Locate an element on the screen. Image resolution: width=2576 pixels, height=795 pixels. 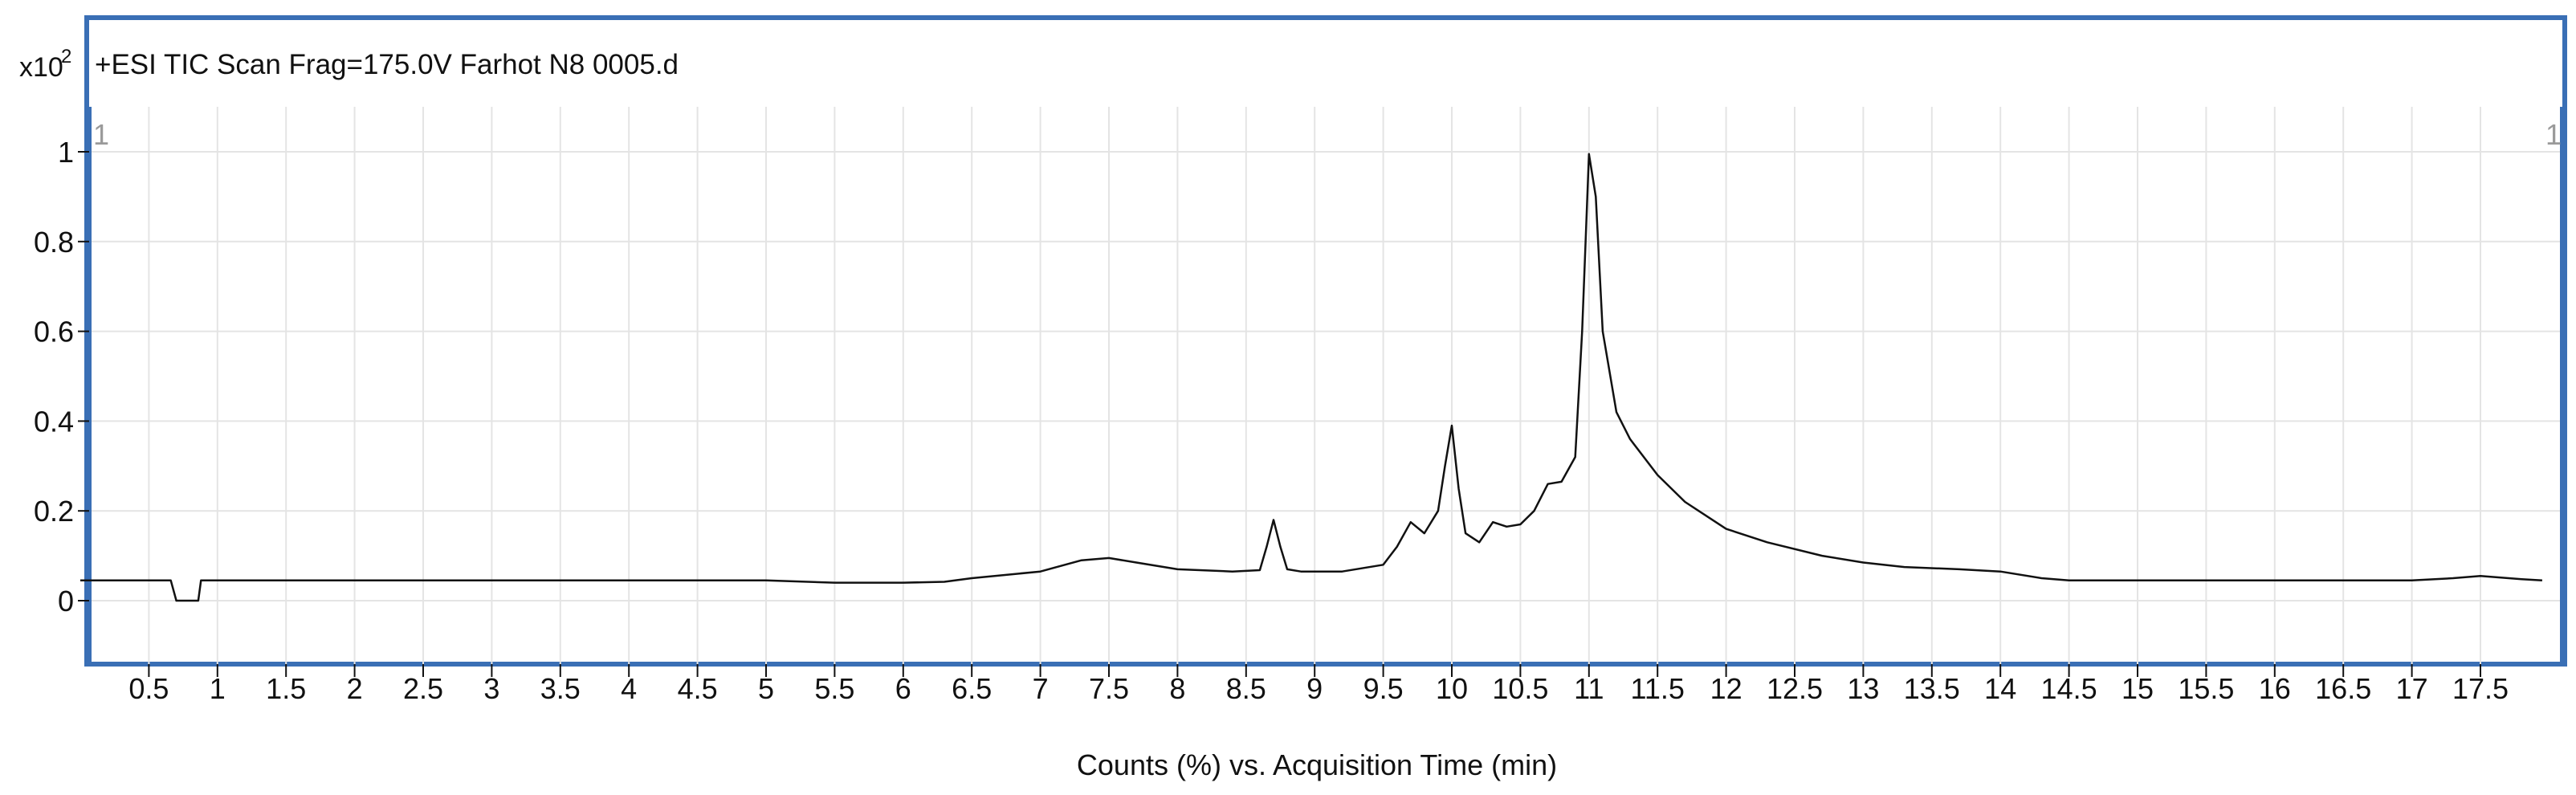
x-tick-label: 10 is located at coordinates (1452, 688).